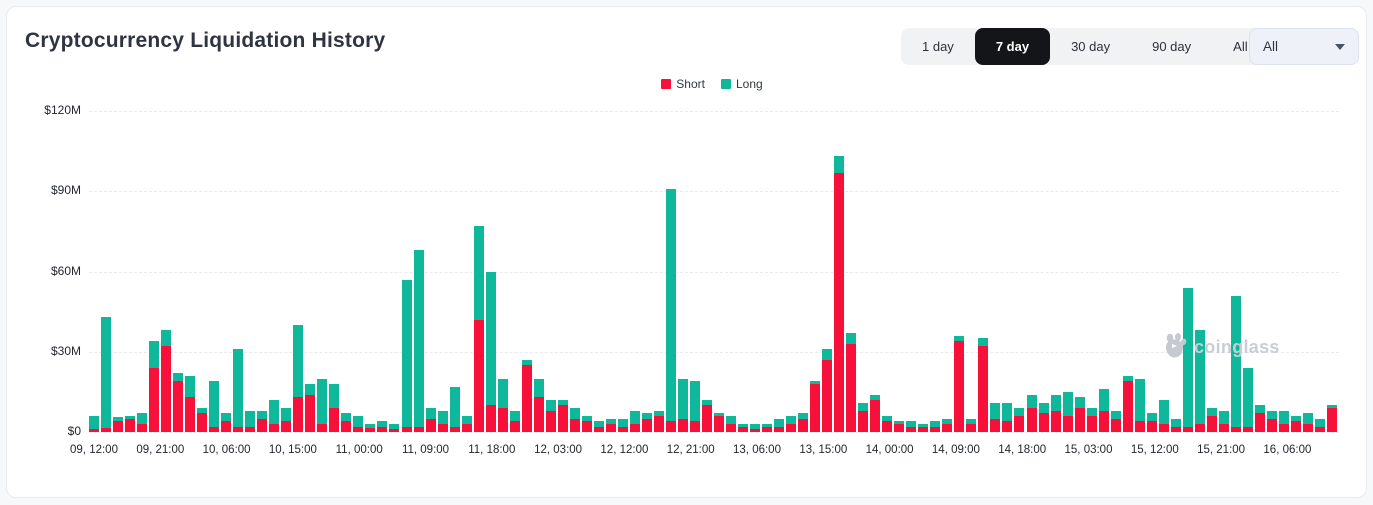 Image resolution: width=1373 pixels, height=505 pixels. Describe the element at coordinates (1304, 46) in the screenshot. I see `symbol-dropdown: All` at that location.